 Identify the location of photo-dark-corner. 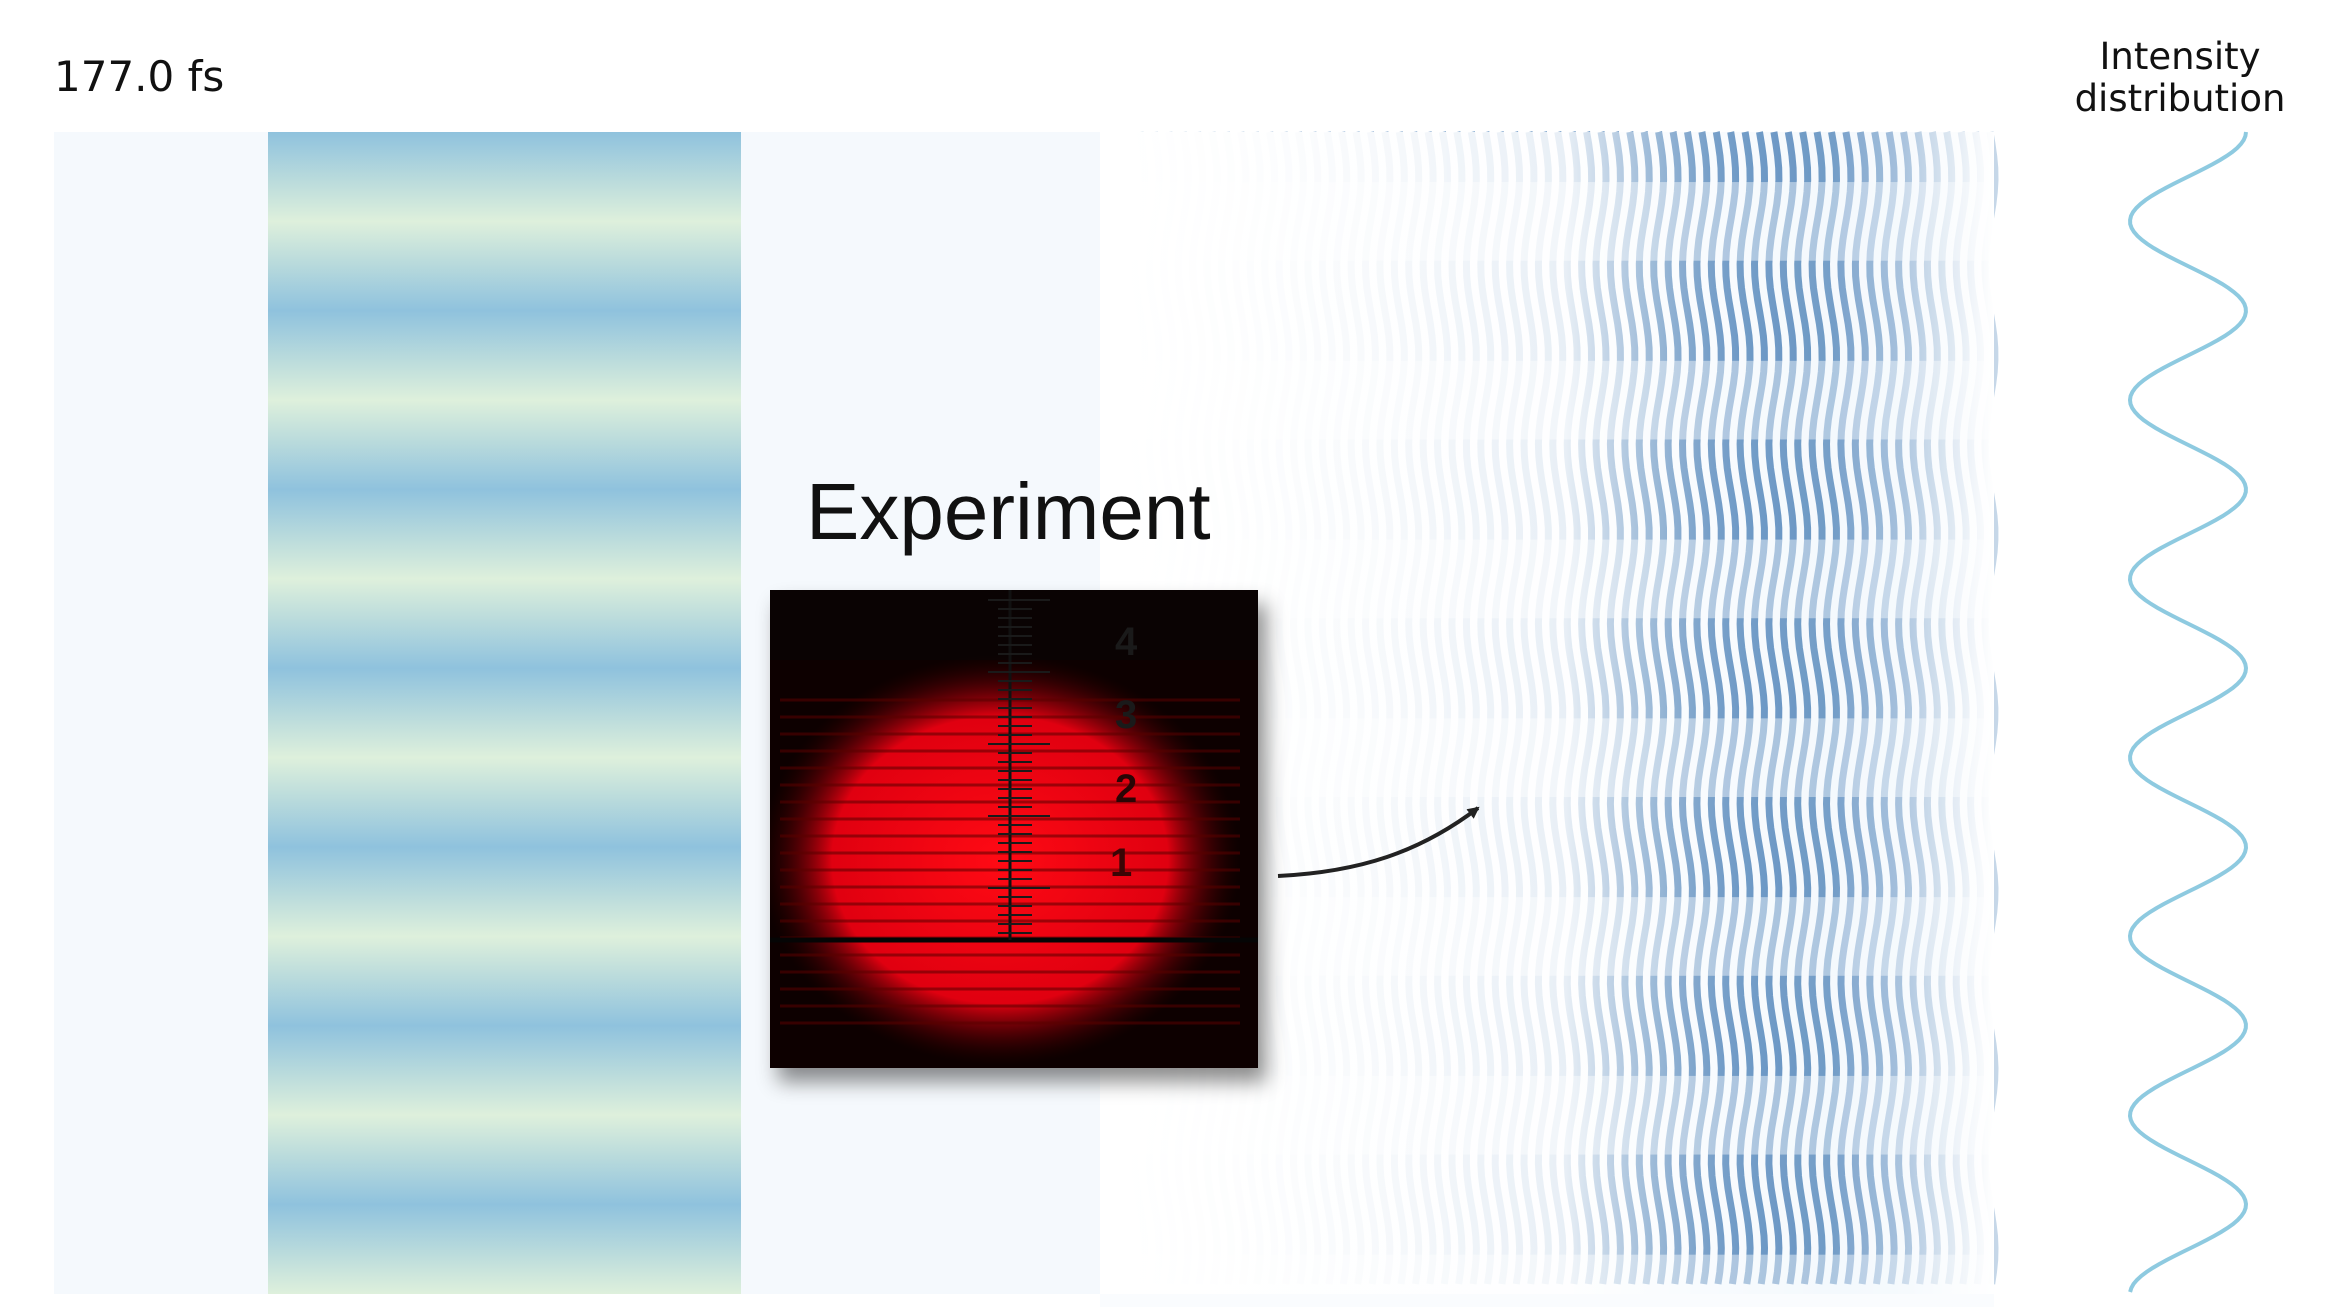
(1014, 625).